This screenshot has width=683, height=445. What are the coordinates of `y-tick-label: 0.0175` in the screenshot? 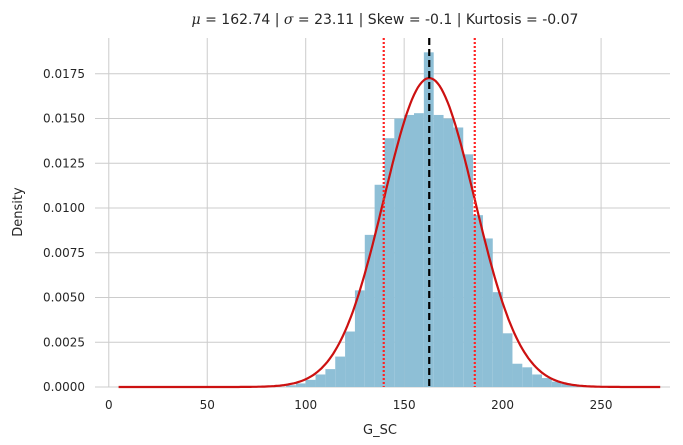 It's located at (64, 74).